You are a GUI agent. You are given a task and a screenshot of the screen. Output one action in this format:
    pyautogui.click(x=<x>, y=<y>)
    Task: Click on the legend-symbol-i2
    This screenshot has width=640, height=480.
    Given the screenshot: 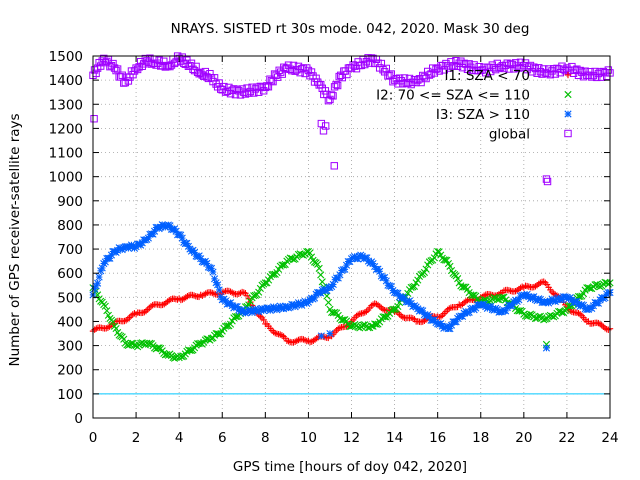 What is the action you would take?
    pyautogui.click(x=568, y=94)
    